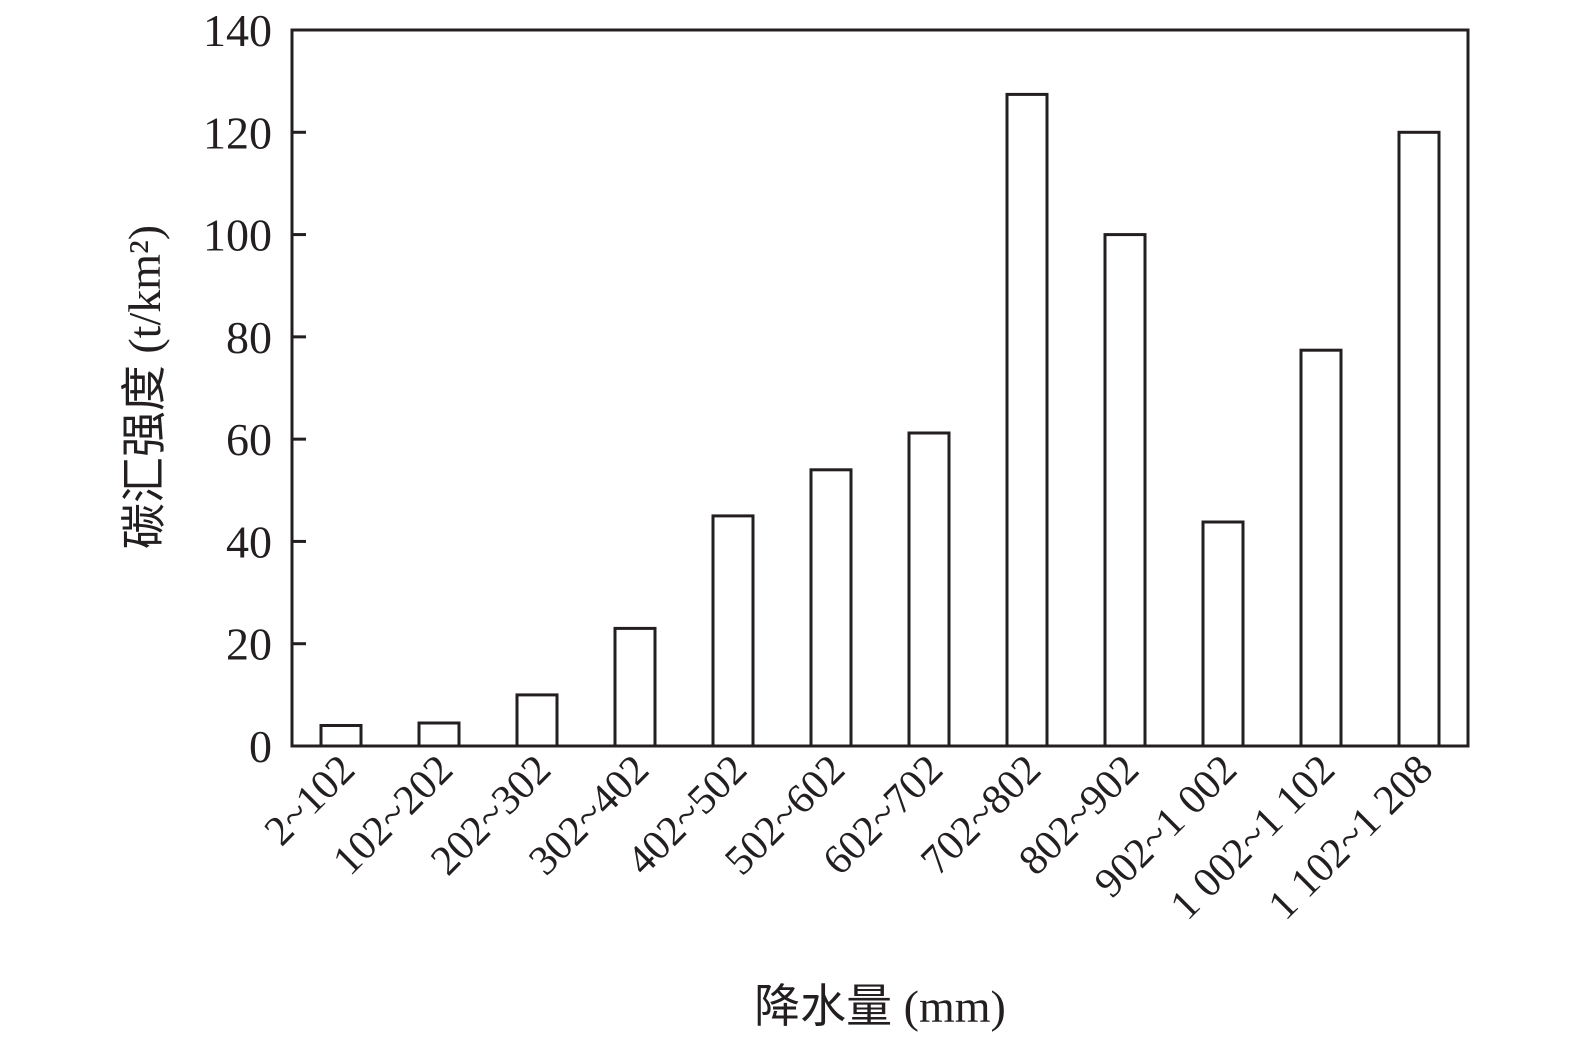 This screenshot has height=1049, width=1575. Describe the element at coordinates (237, 132) in the screenshot. I see `y-tick-label: 120` at that location.